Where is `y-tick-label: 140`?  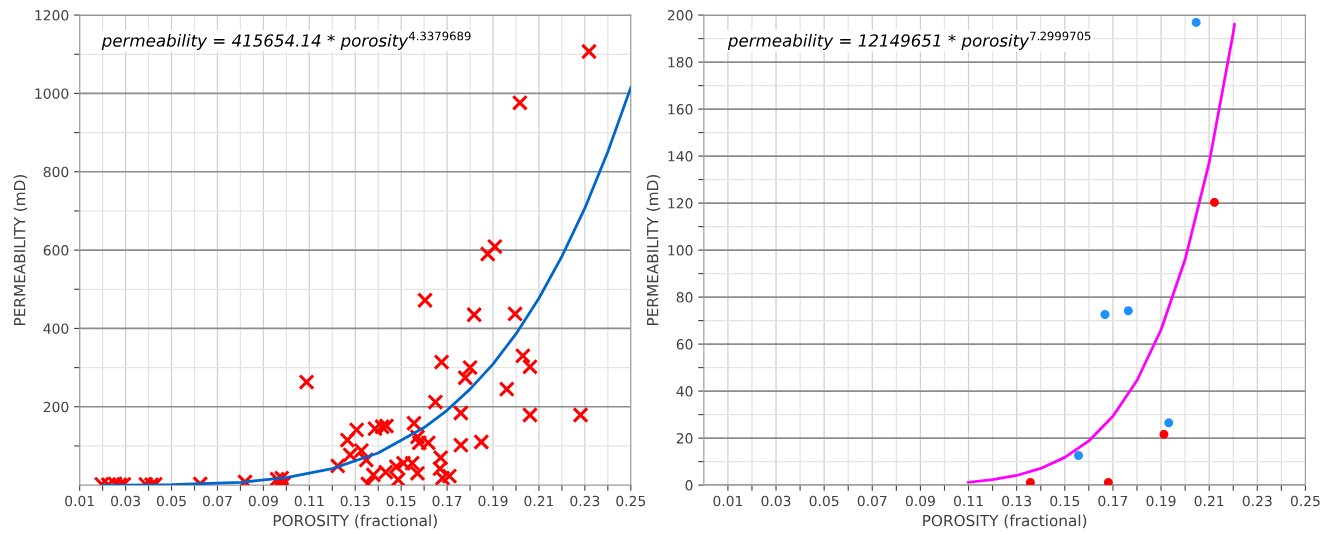 y-tick-label: 140 is located at coordinates (680, 156).